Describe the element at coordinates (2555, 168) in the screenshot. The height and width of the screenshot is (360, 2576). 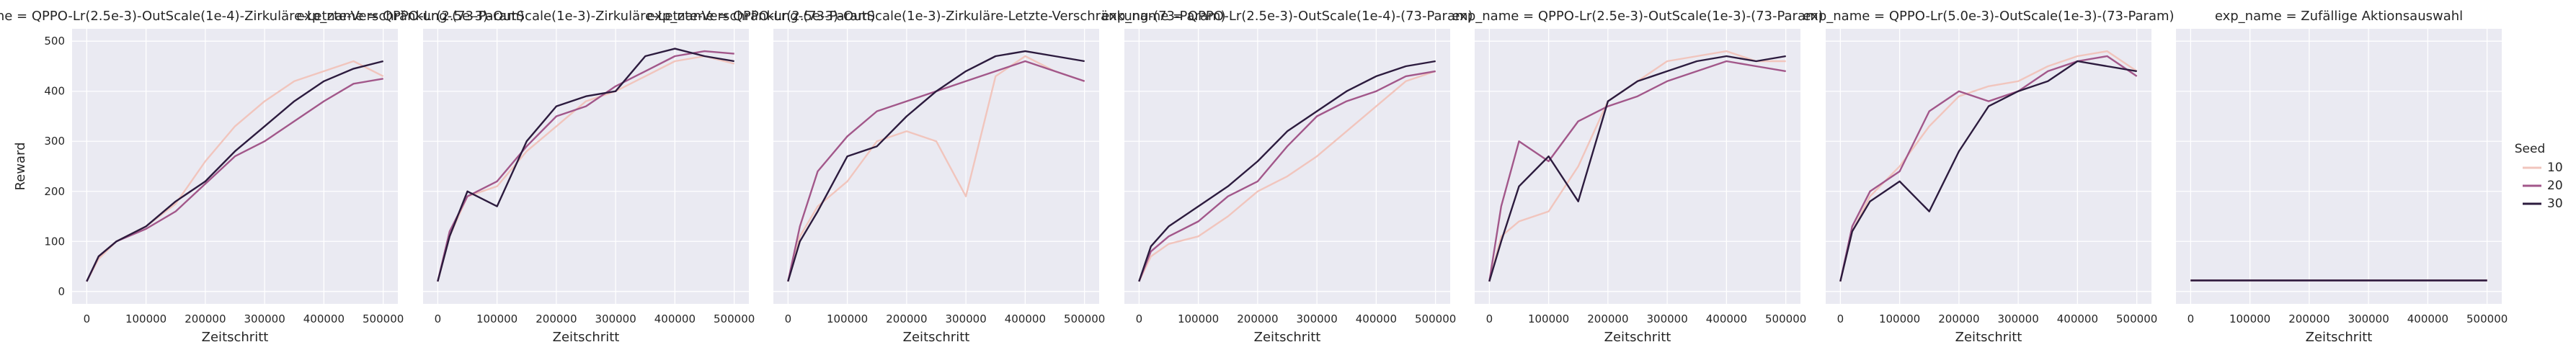
I see `legend-label-seed-10: 10` at that location.